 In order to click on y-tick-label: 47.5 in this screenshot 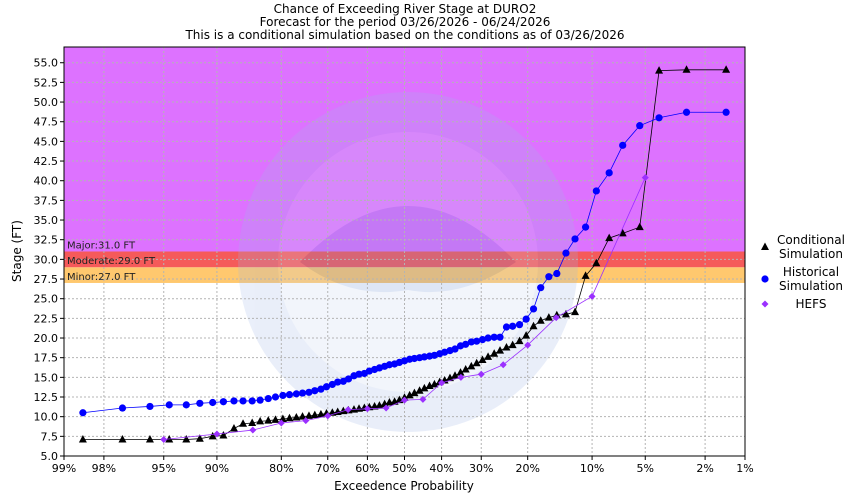, I will do `click(46, 122)`.